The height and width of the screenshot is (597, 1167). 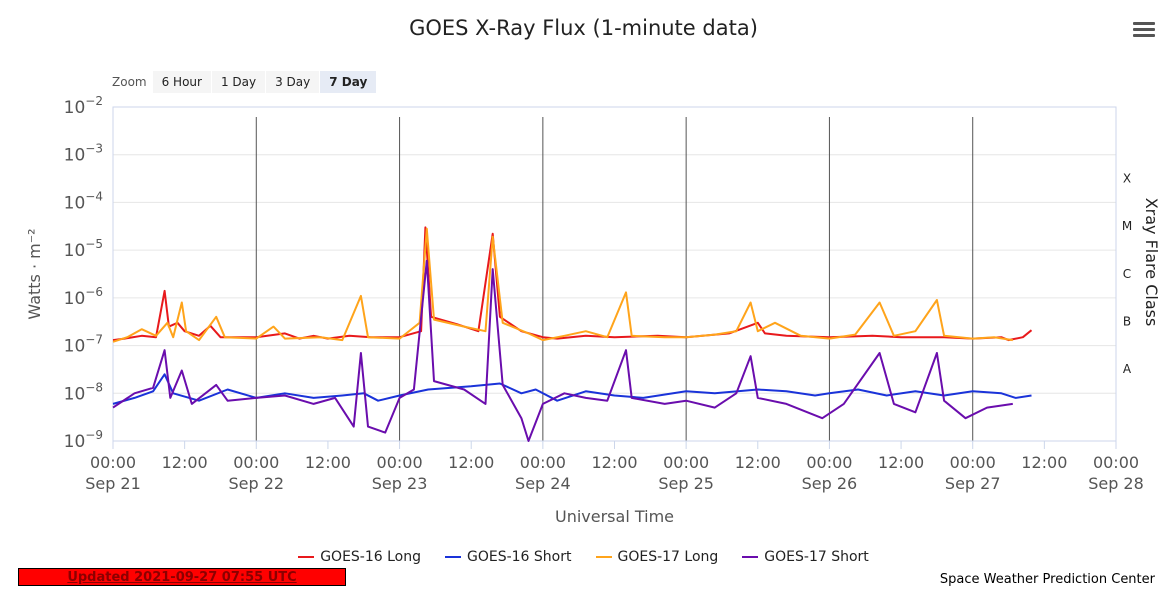 What do you see at coordinates (614, 516) in the screenshot?
I see `x-axis-label: Universal Time` at bounding box center [614, 516].